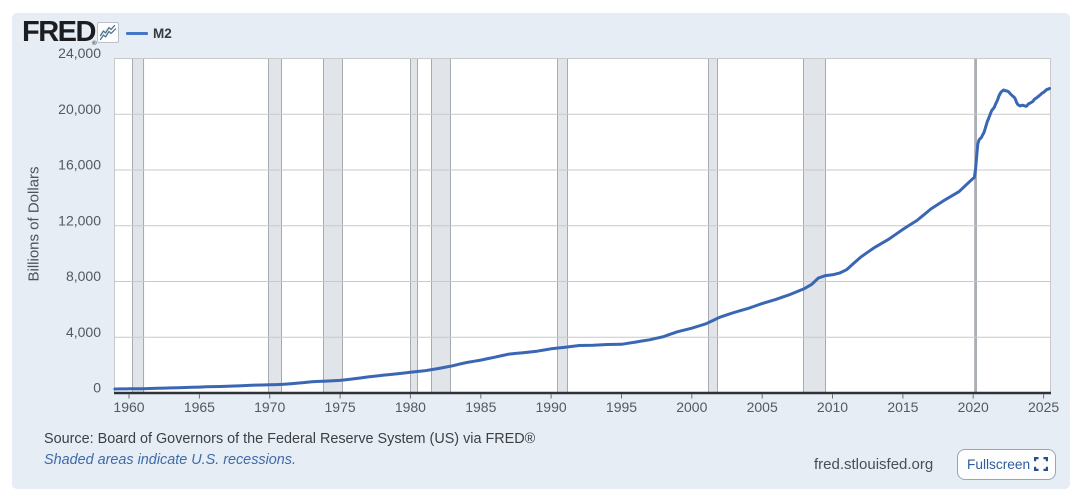  Describe the element at coordinates (128, 407) in the screenshot. I see `svg-text: 1960` at that location.